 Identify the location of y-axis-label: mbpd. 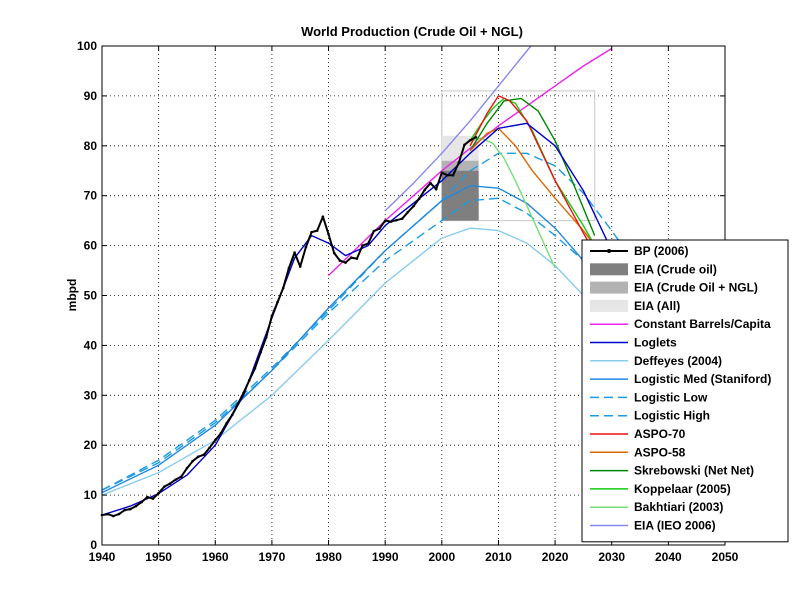
(72, 295).